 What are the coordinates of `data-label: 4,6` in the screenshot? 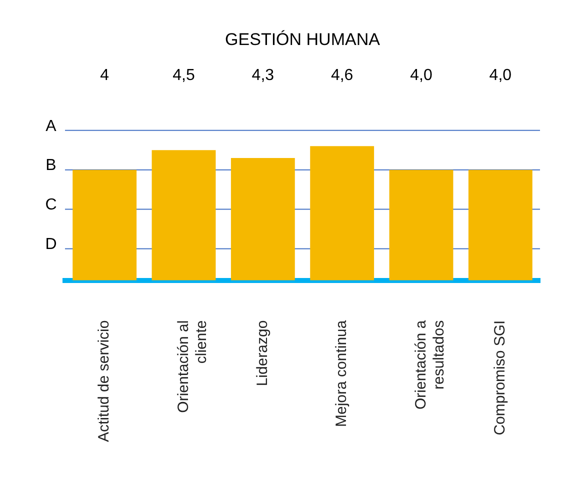 It's located at (342, 75).